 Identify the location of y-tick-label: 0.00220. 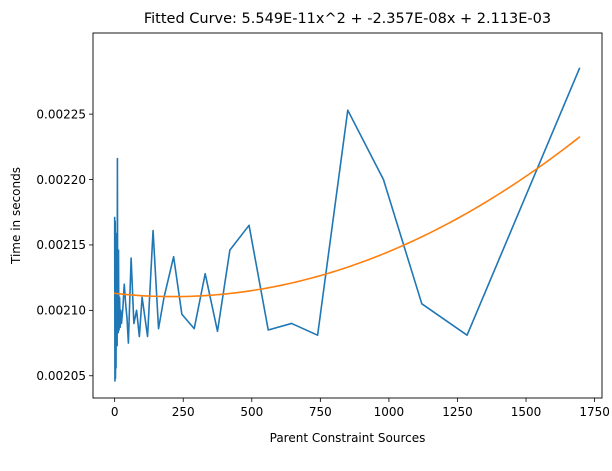
(61, 180).